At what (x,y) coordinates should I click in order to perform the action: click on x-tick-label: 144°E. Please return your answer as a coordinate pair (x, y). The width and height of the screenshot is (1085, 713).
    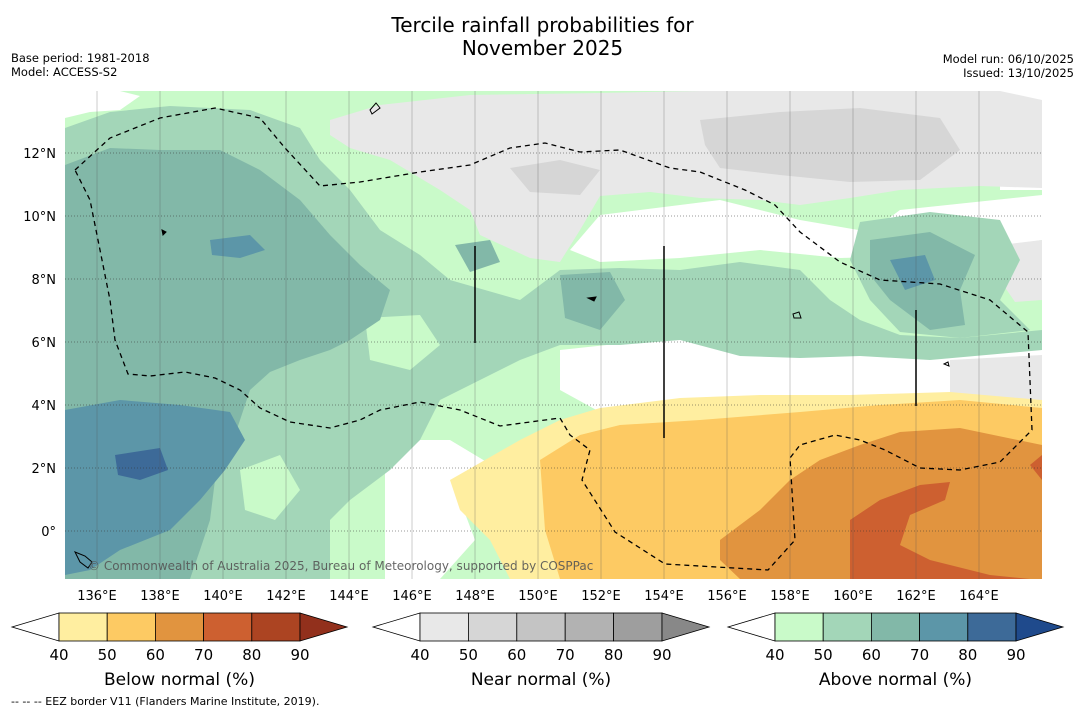
    Looking at the image, I should click on (349, 596).